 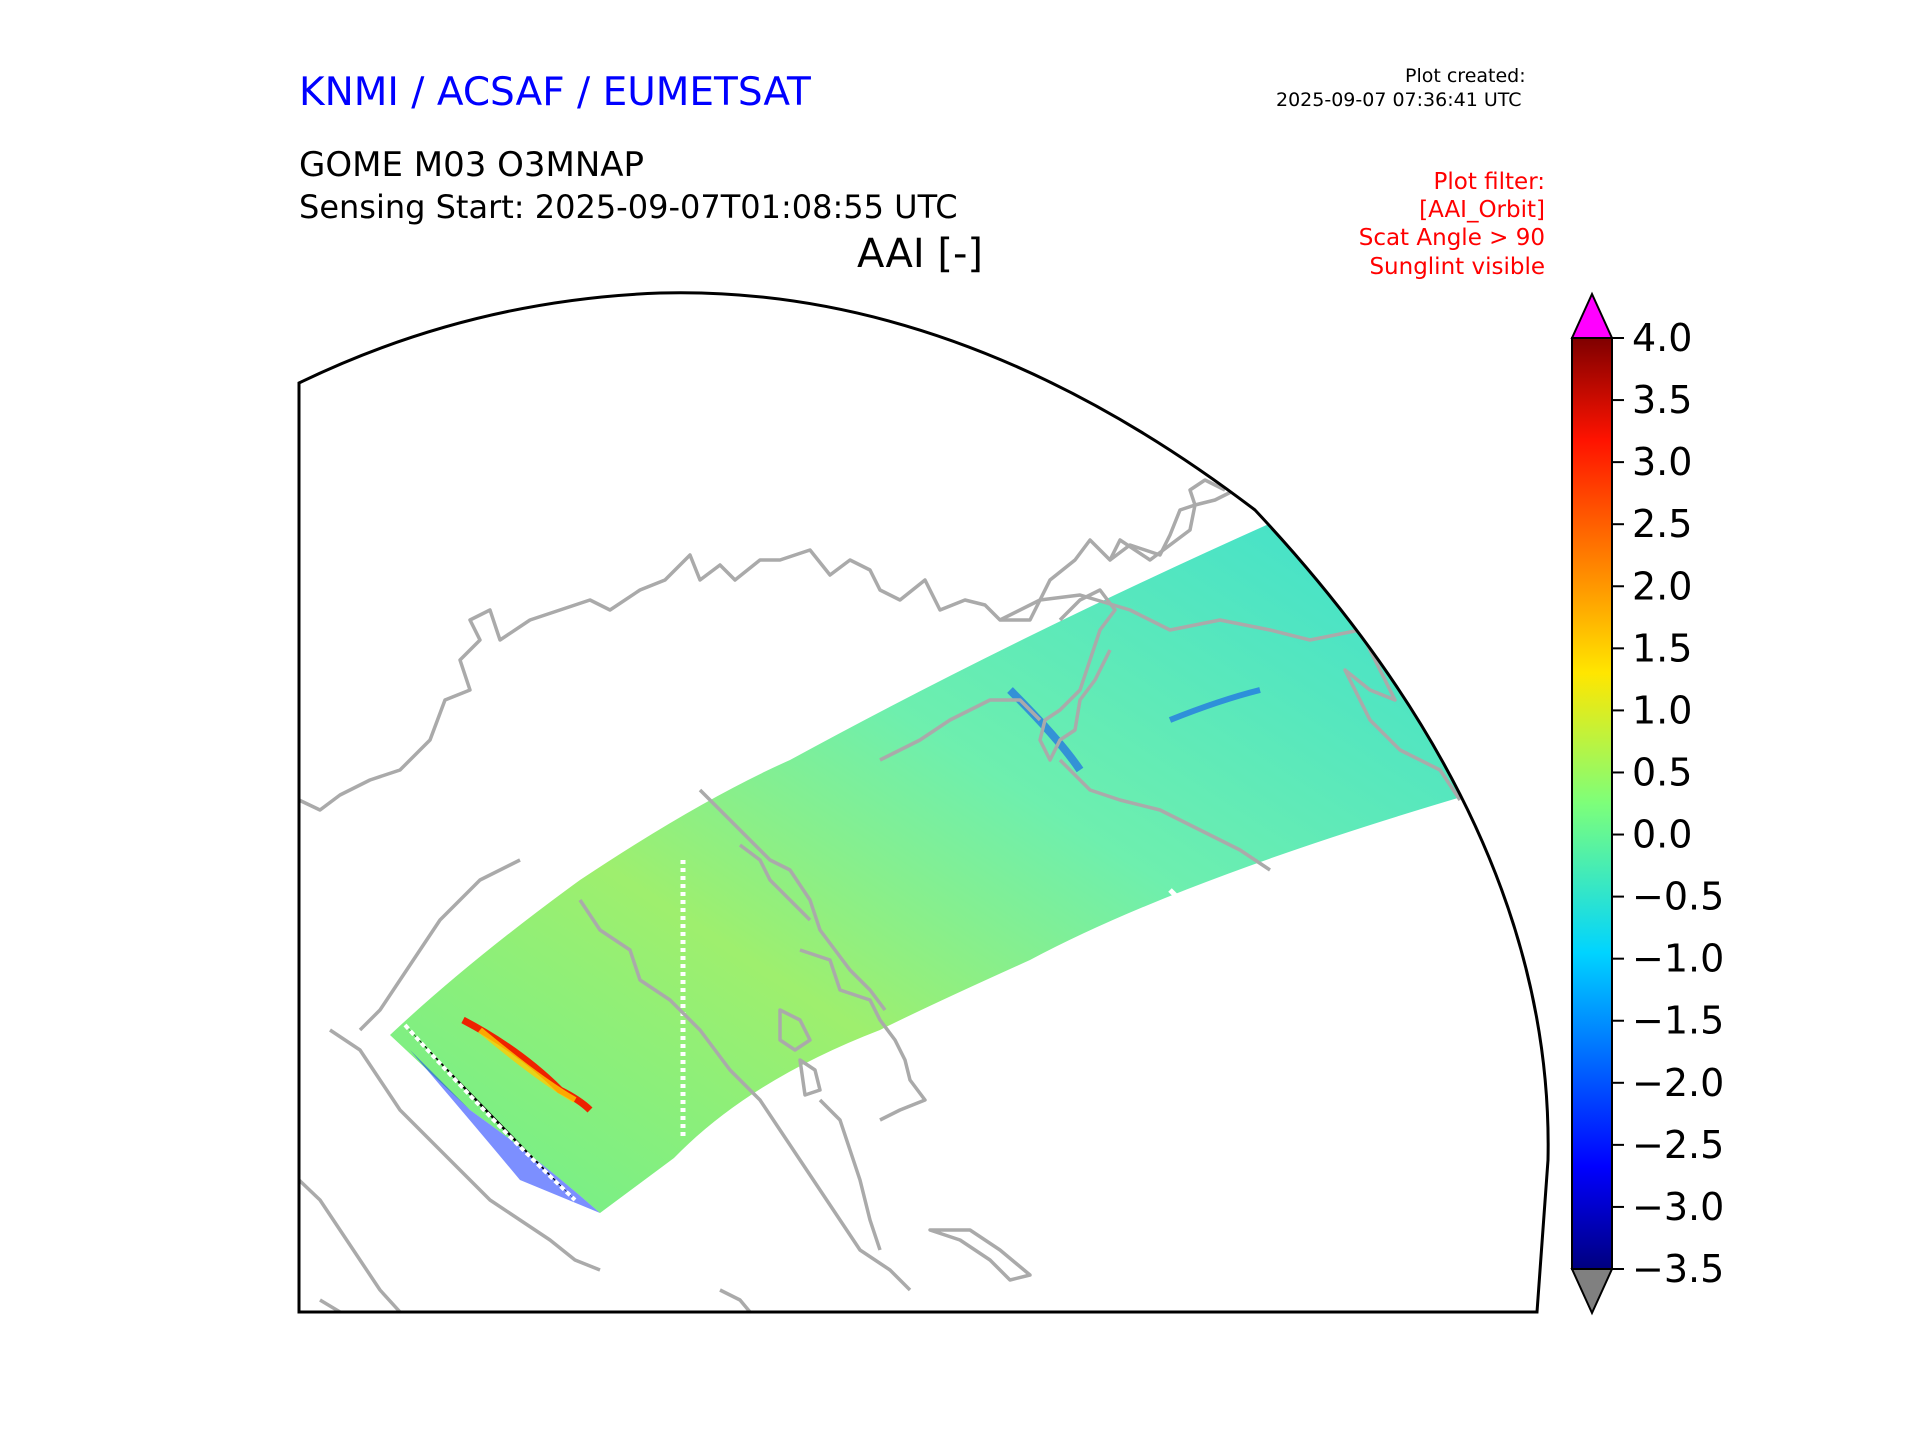 What do you see at coordinates (1465, 76) in the screenshot?
I see `plot-created-label: Plot created:` at bounding box center [1465, 76].